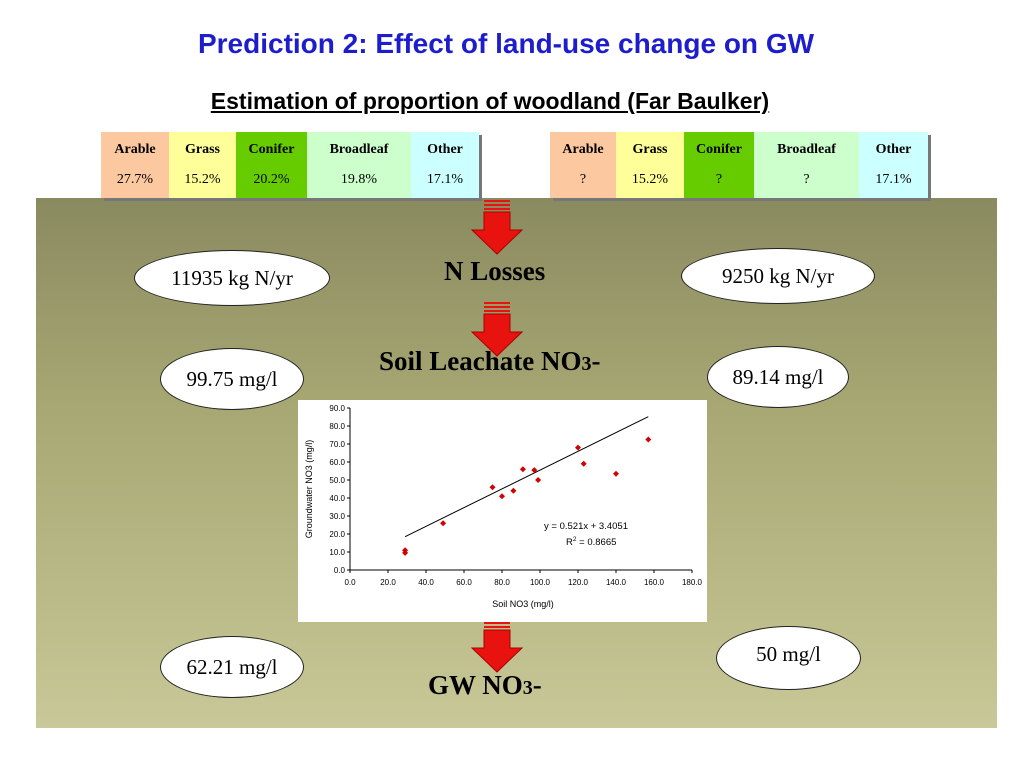 The height and width of the screenshot is (768, 1024). I want to click on left-soil-oval: 99.75 mg/l, so click(232, 379).